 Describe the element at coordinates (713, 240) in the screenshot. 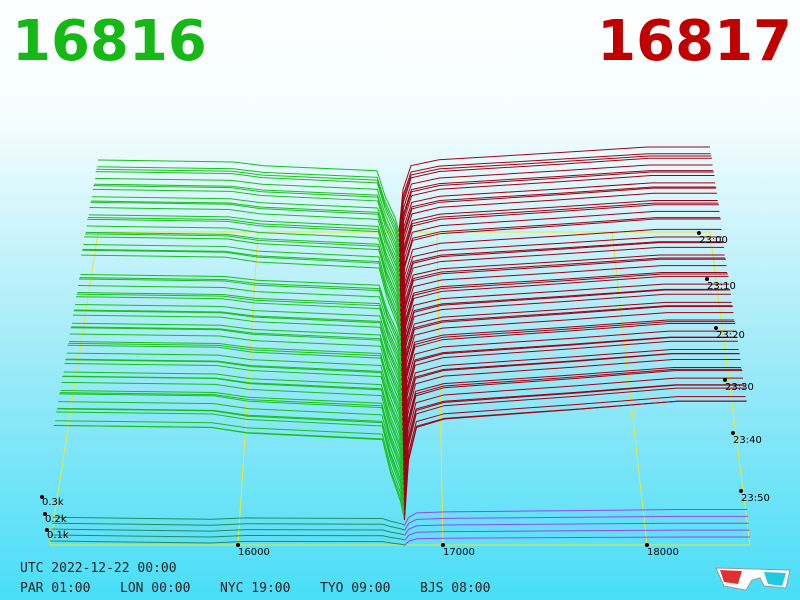

I see `time-label: 23:00` at that location.